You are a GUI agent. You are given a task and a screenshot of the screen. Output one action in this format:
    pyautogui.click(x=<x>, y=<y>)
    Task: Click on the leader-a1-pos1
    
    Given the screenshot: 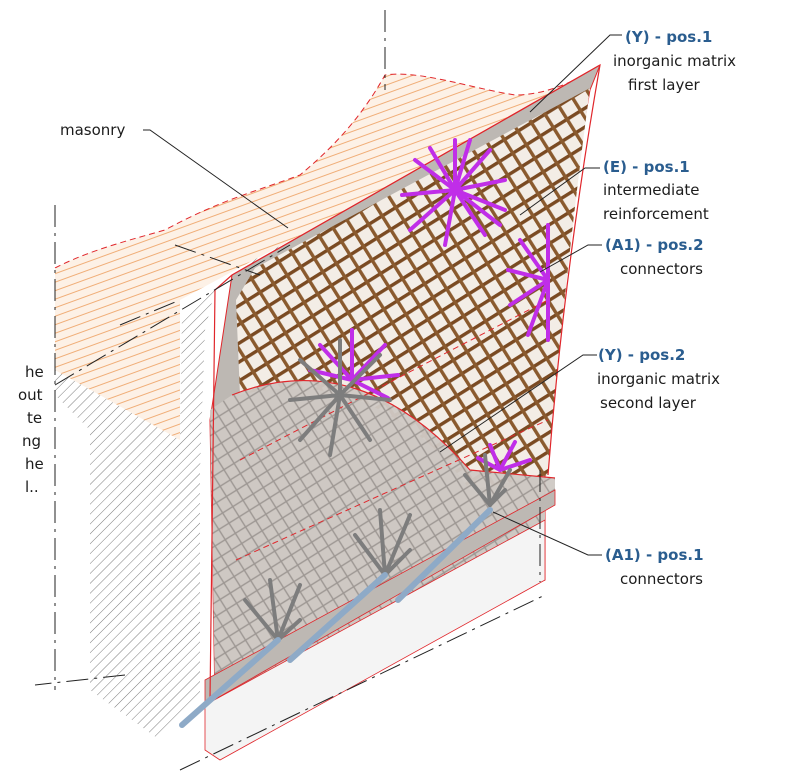 What is the action you would take?
    pyautogui.click(x=547, y=533)
    